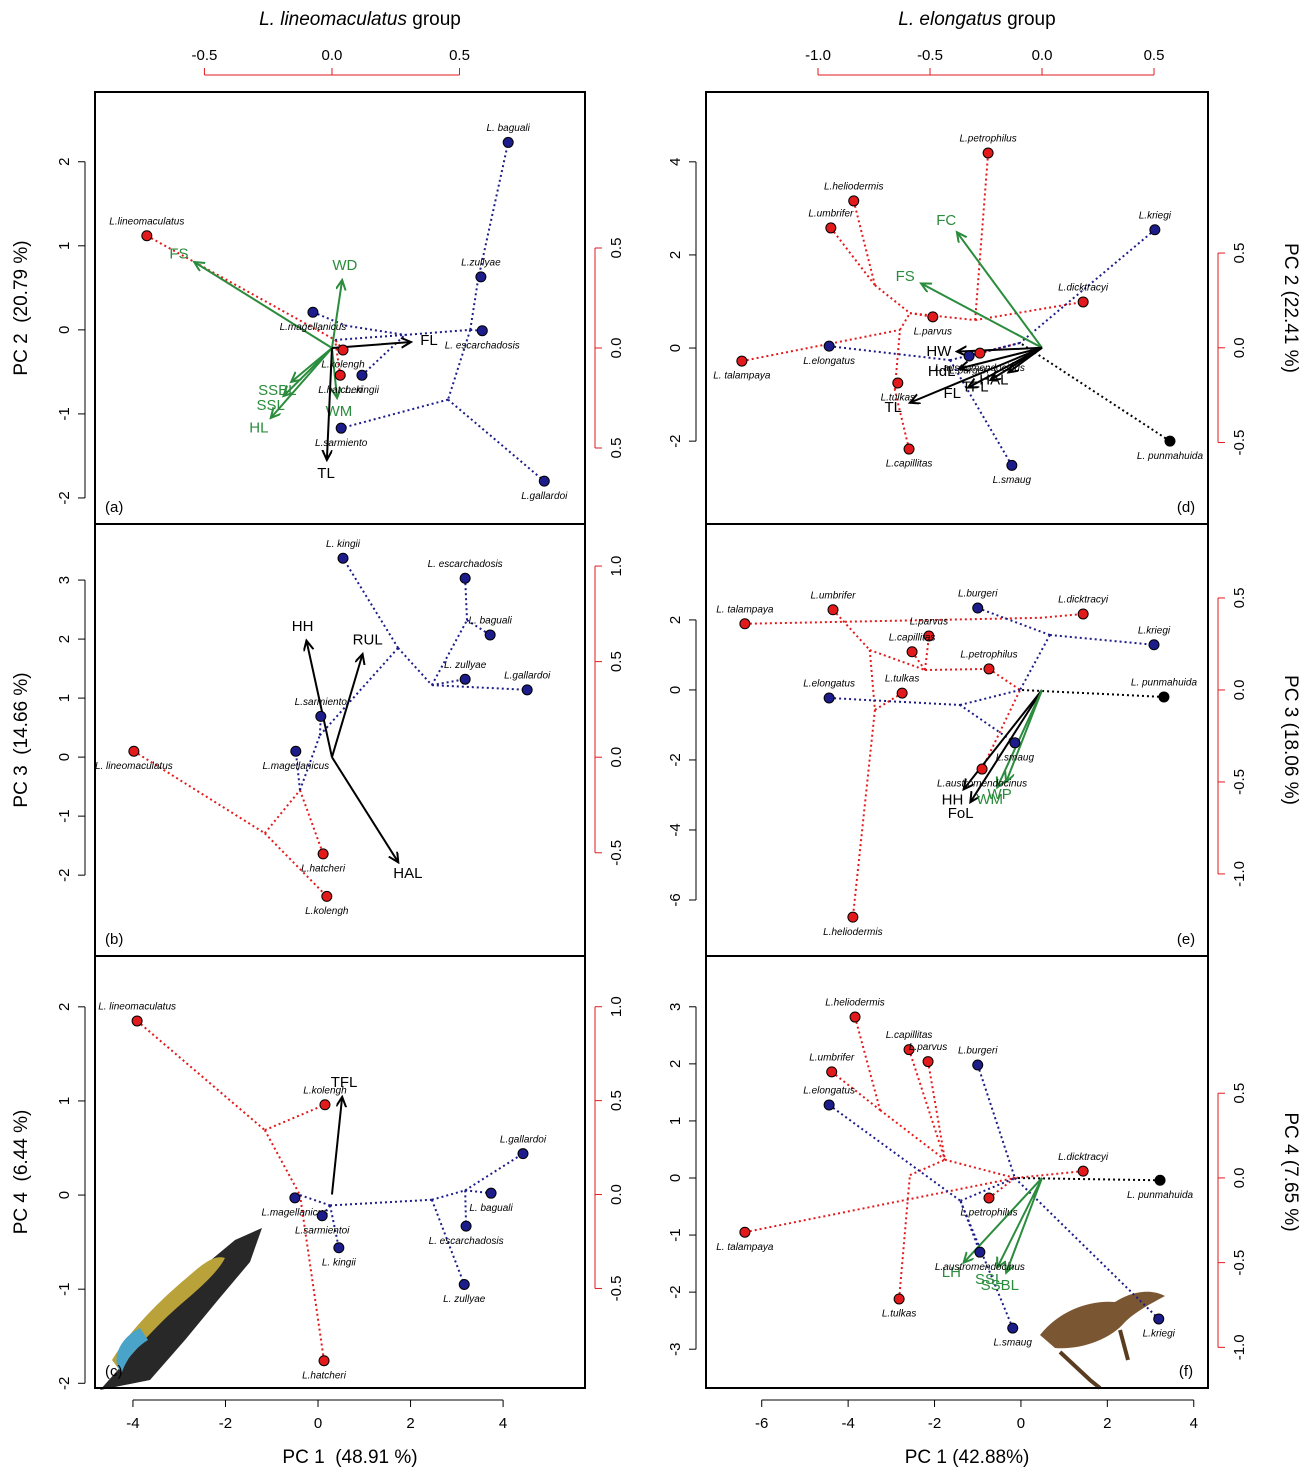  Describe the element at coordinates (64, 1289) in the screenshot. I see `y-tick-label: -1` at that location.